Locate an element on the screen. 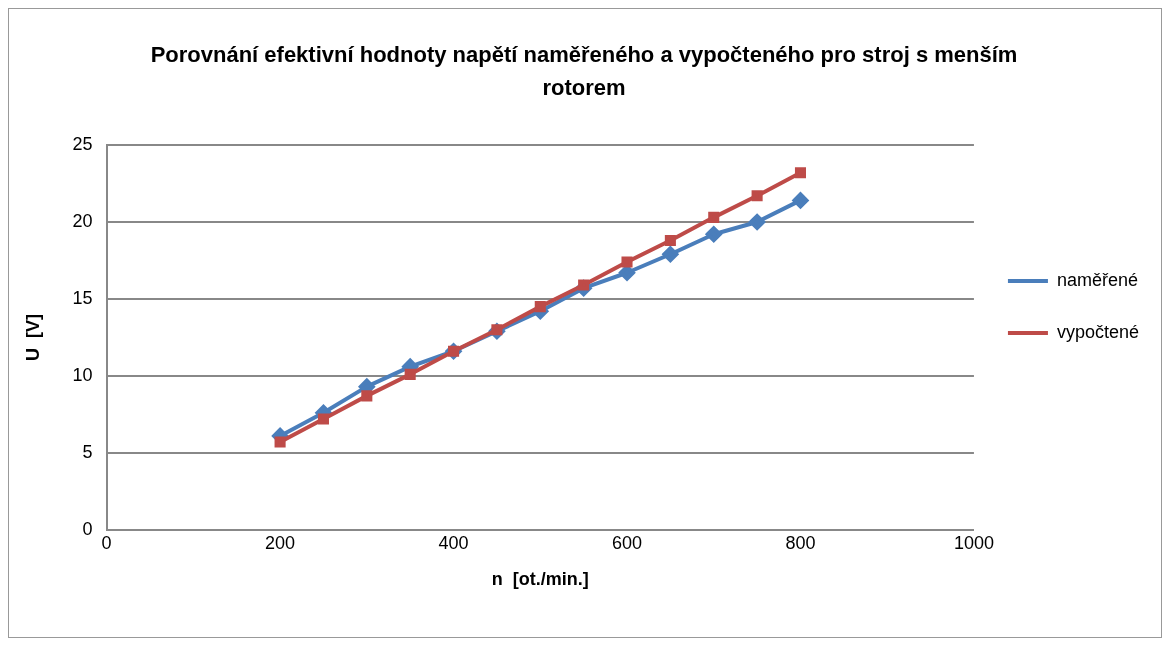 The width and height of the screenshot is (1170, 646). y-tick-label: 25 is located at coordinates (82, 143).